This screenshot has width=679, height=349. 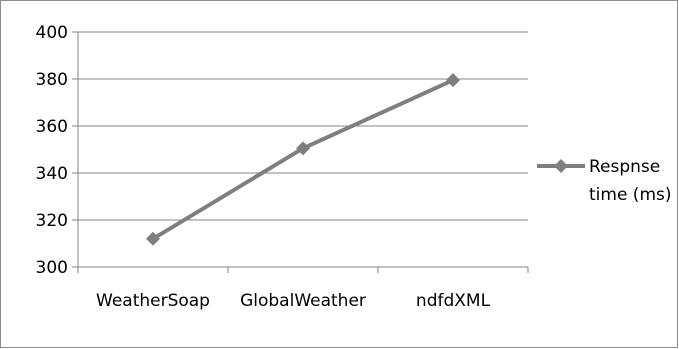 What do you see at coordinates (52, 174) in the screenshot?
I see `y-tick-label-340: 340` at bounding box center [52, 174].